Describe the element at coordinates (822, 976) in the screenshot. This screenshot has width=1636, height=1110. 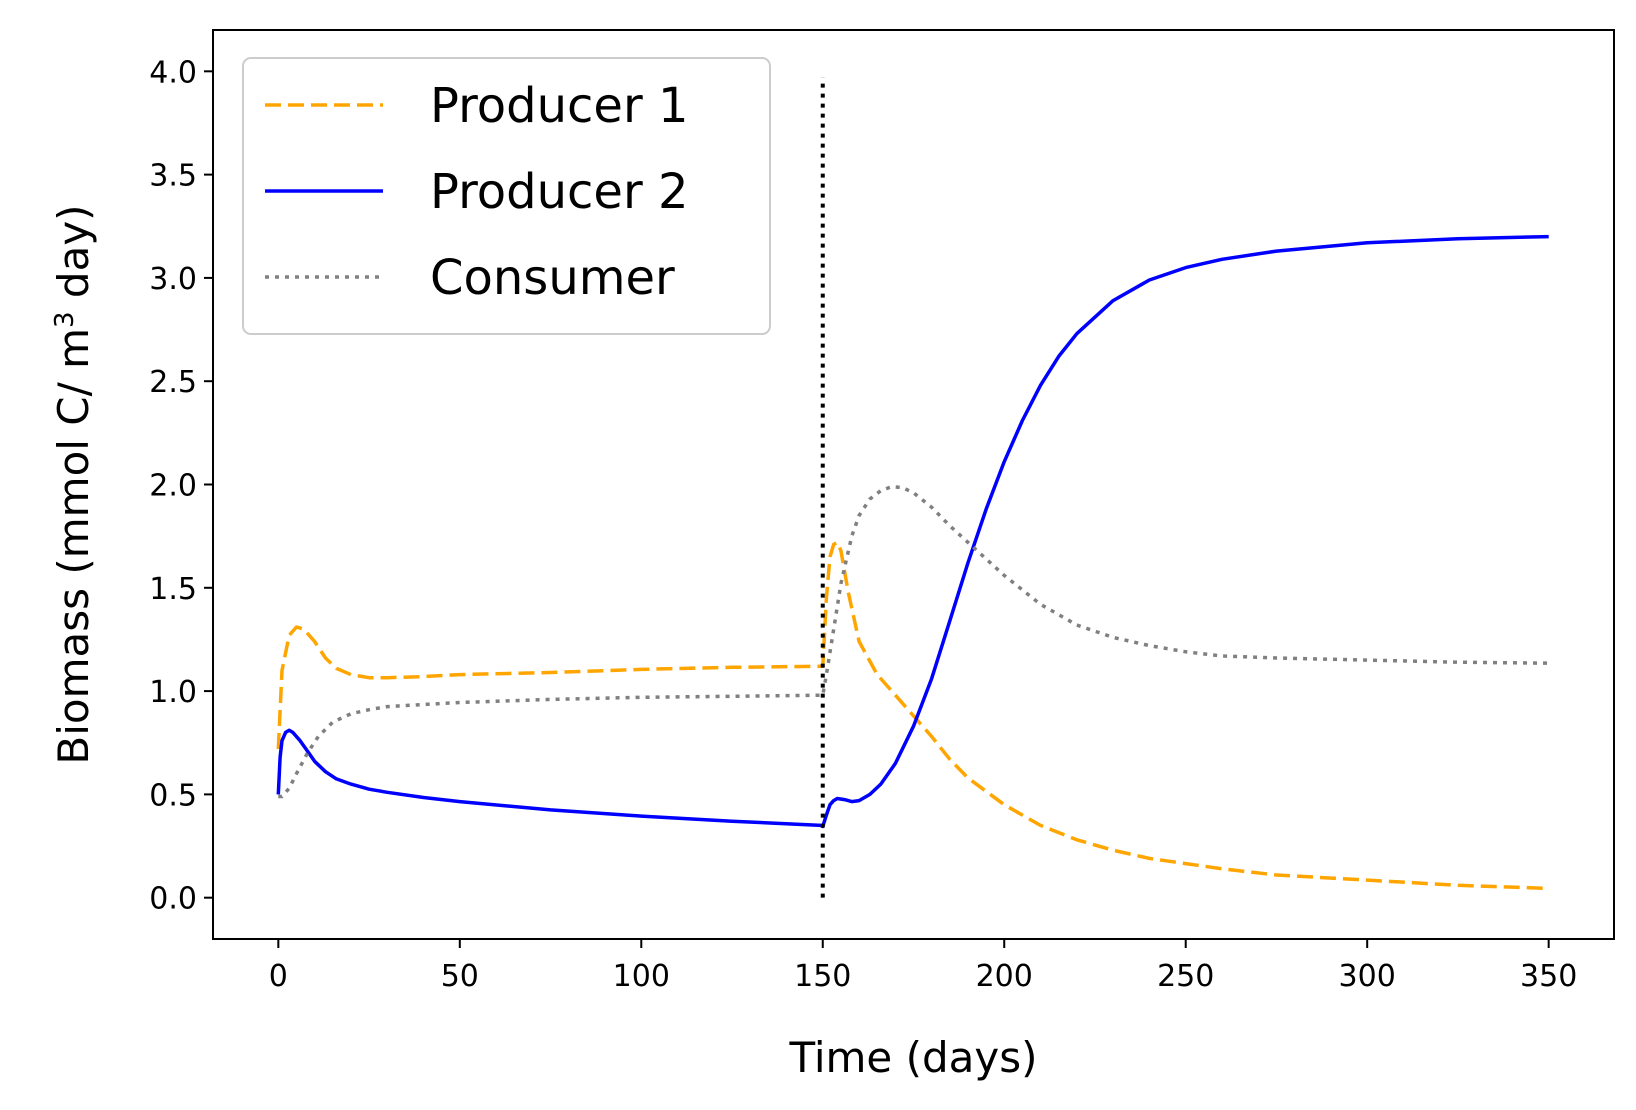
I see `x-tick-label: 150` at that location.